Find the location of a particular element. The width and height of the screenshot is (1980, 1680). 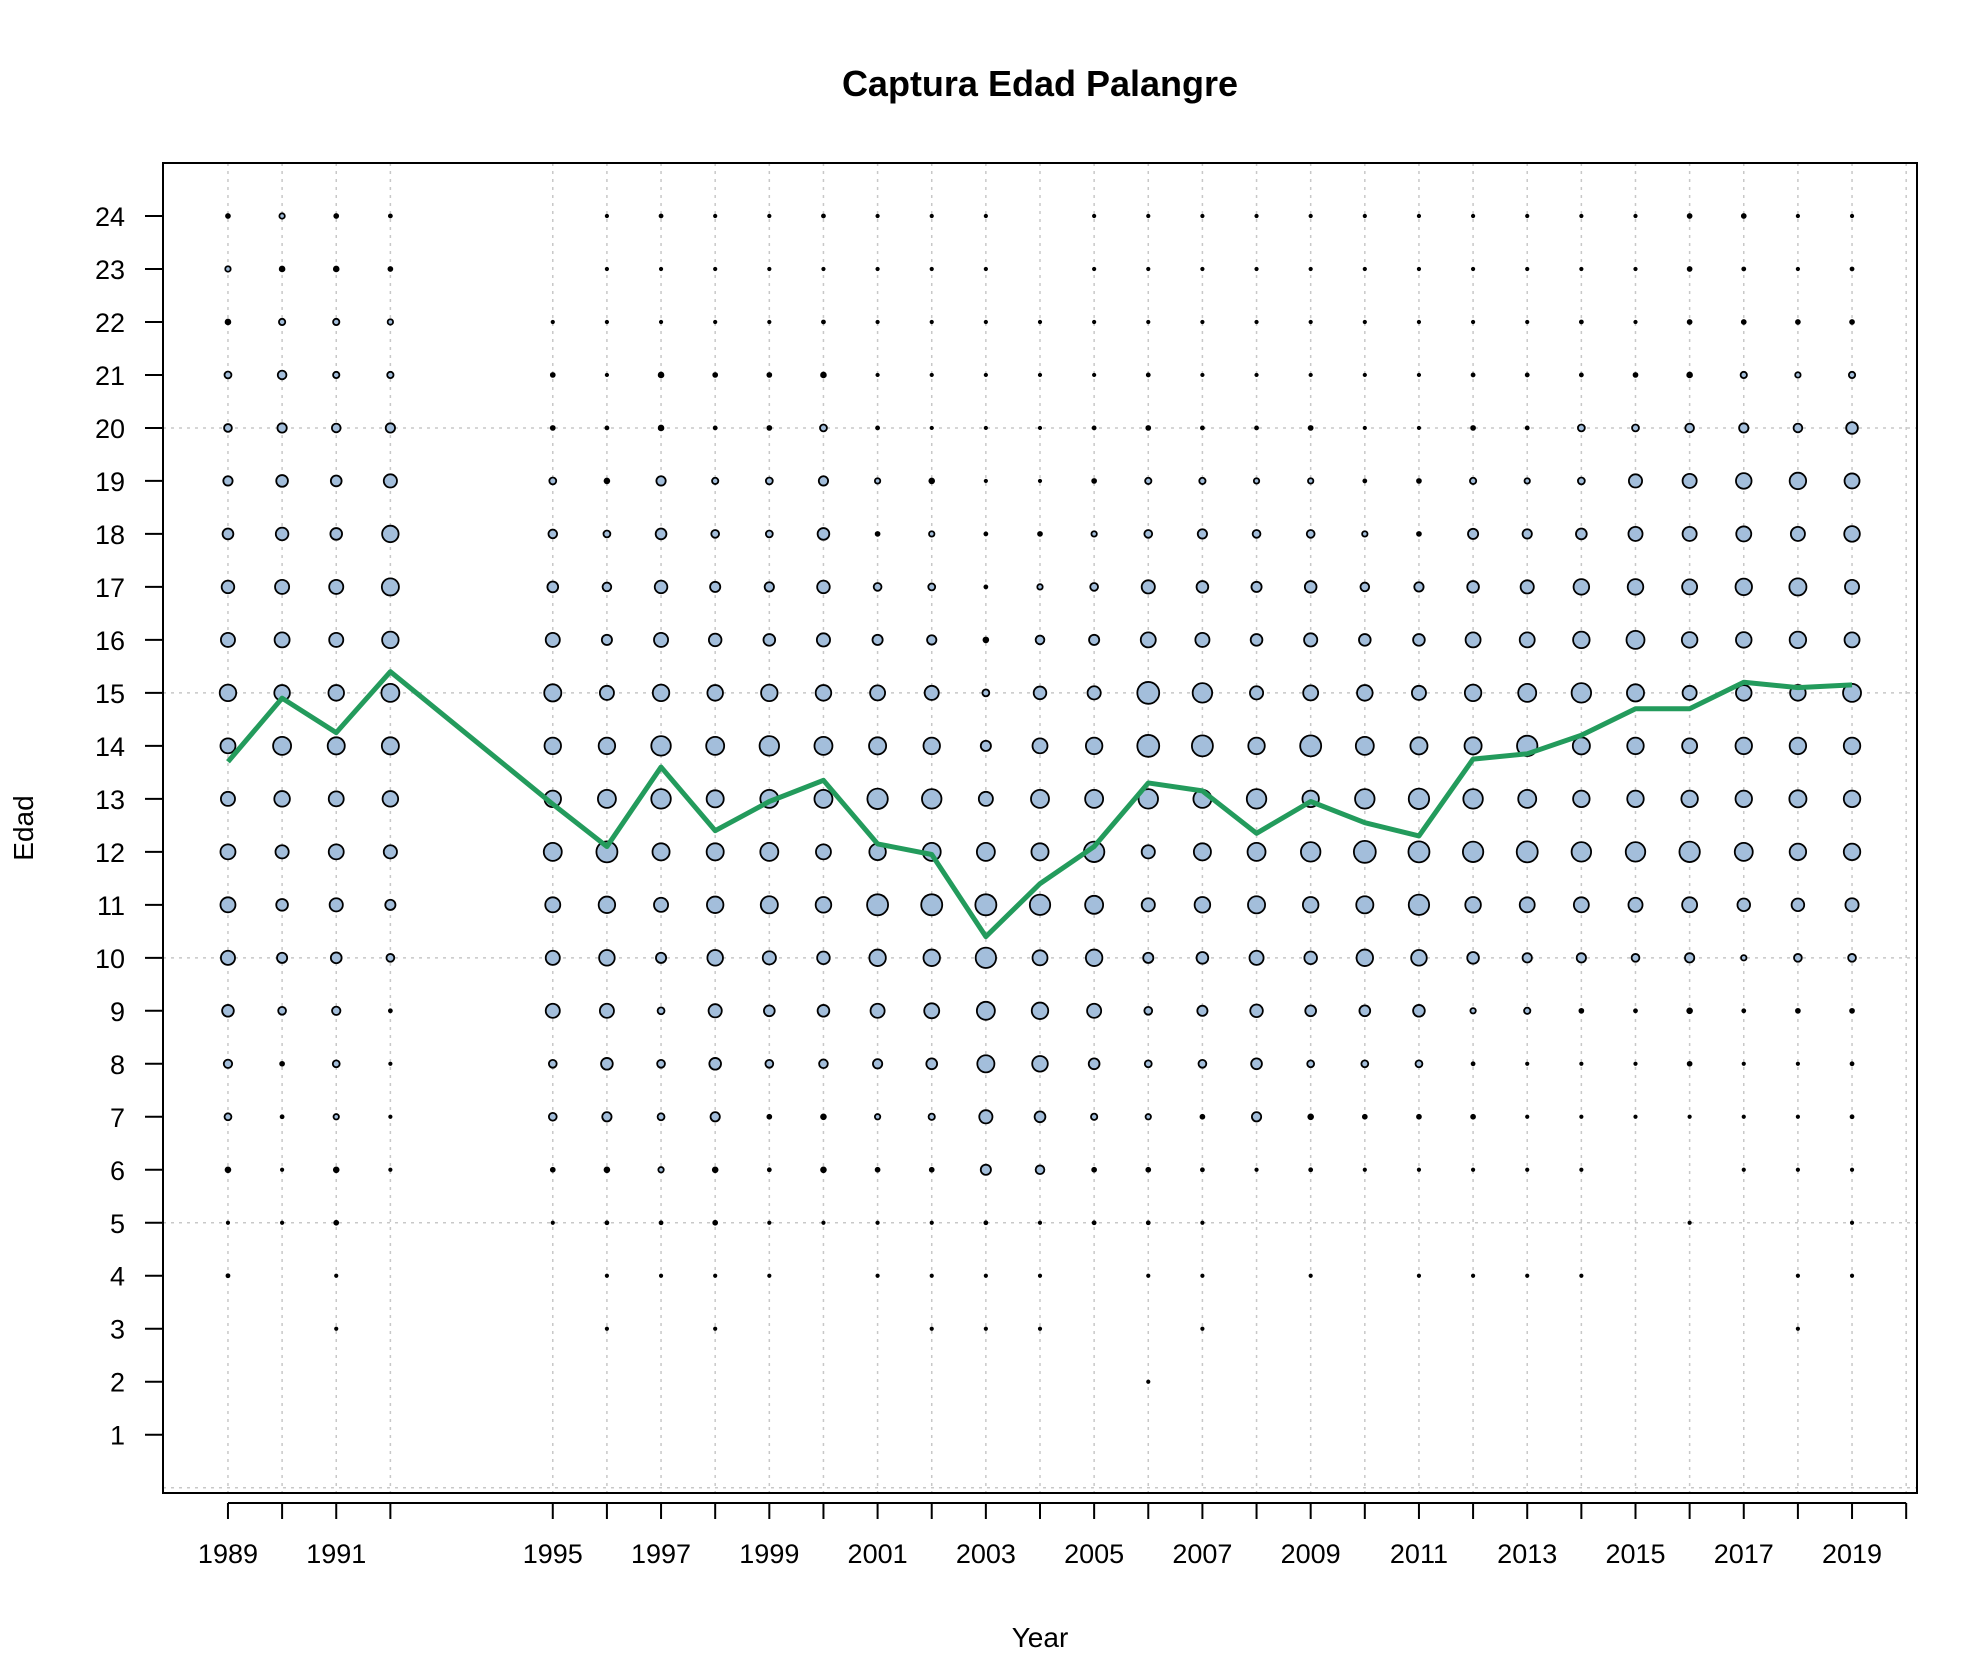

y-tick-label: 15 is located at coordinates (110, 694).